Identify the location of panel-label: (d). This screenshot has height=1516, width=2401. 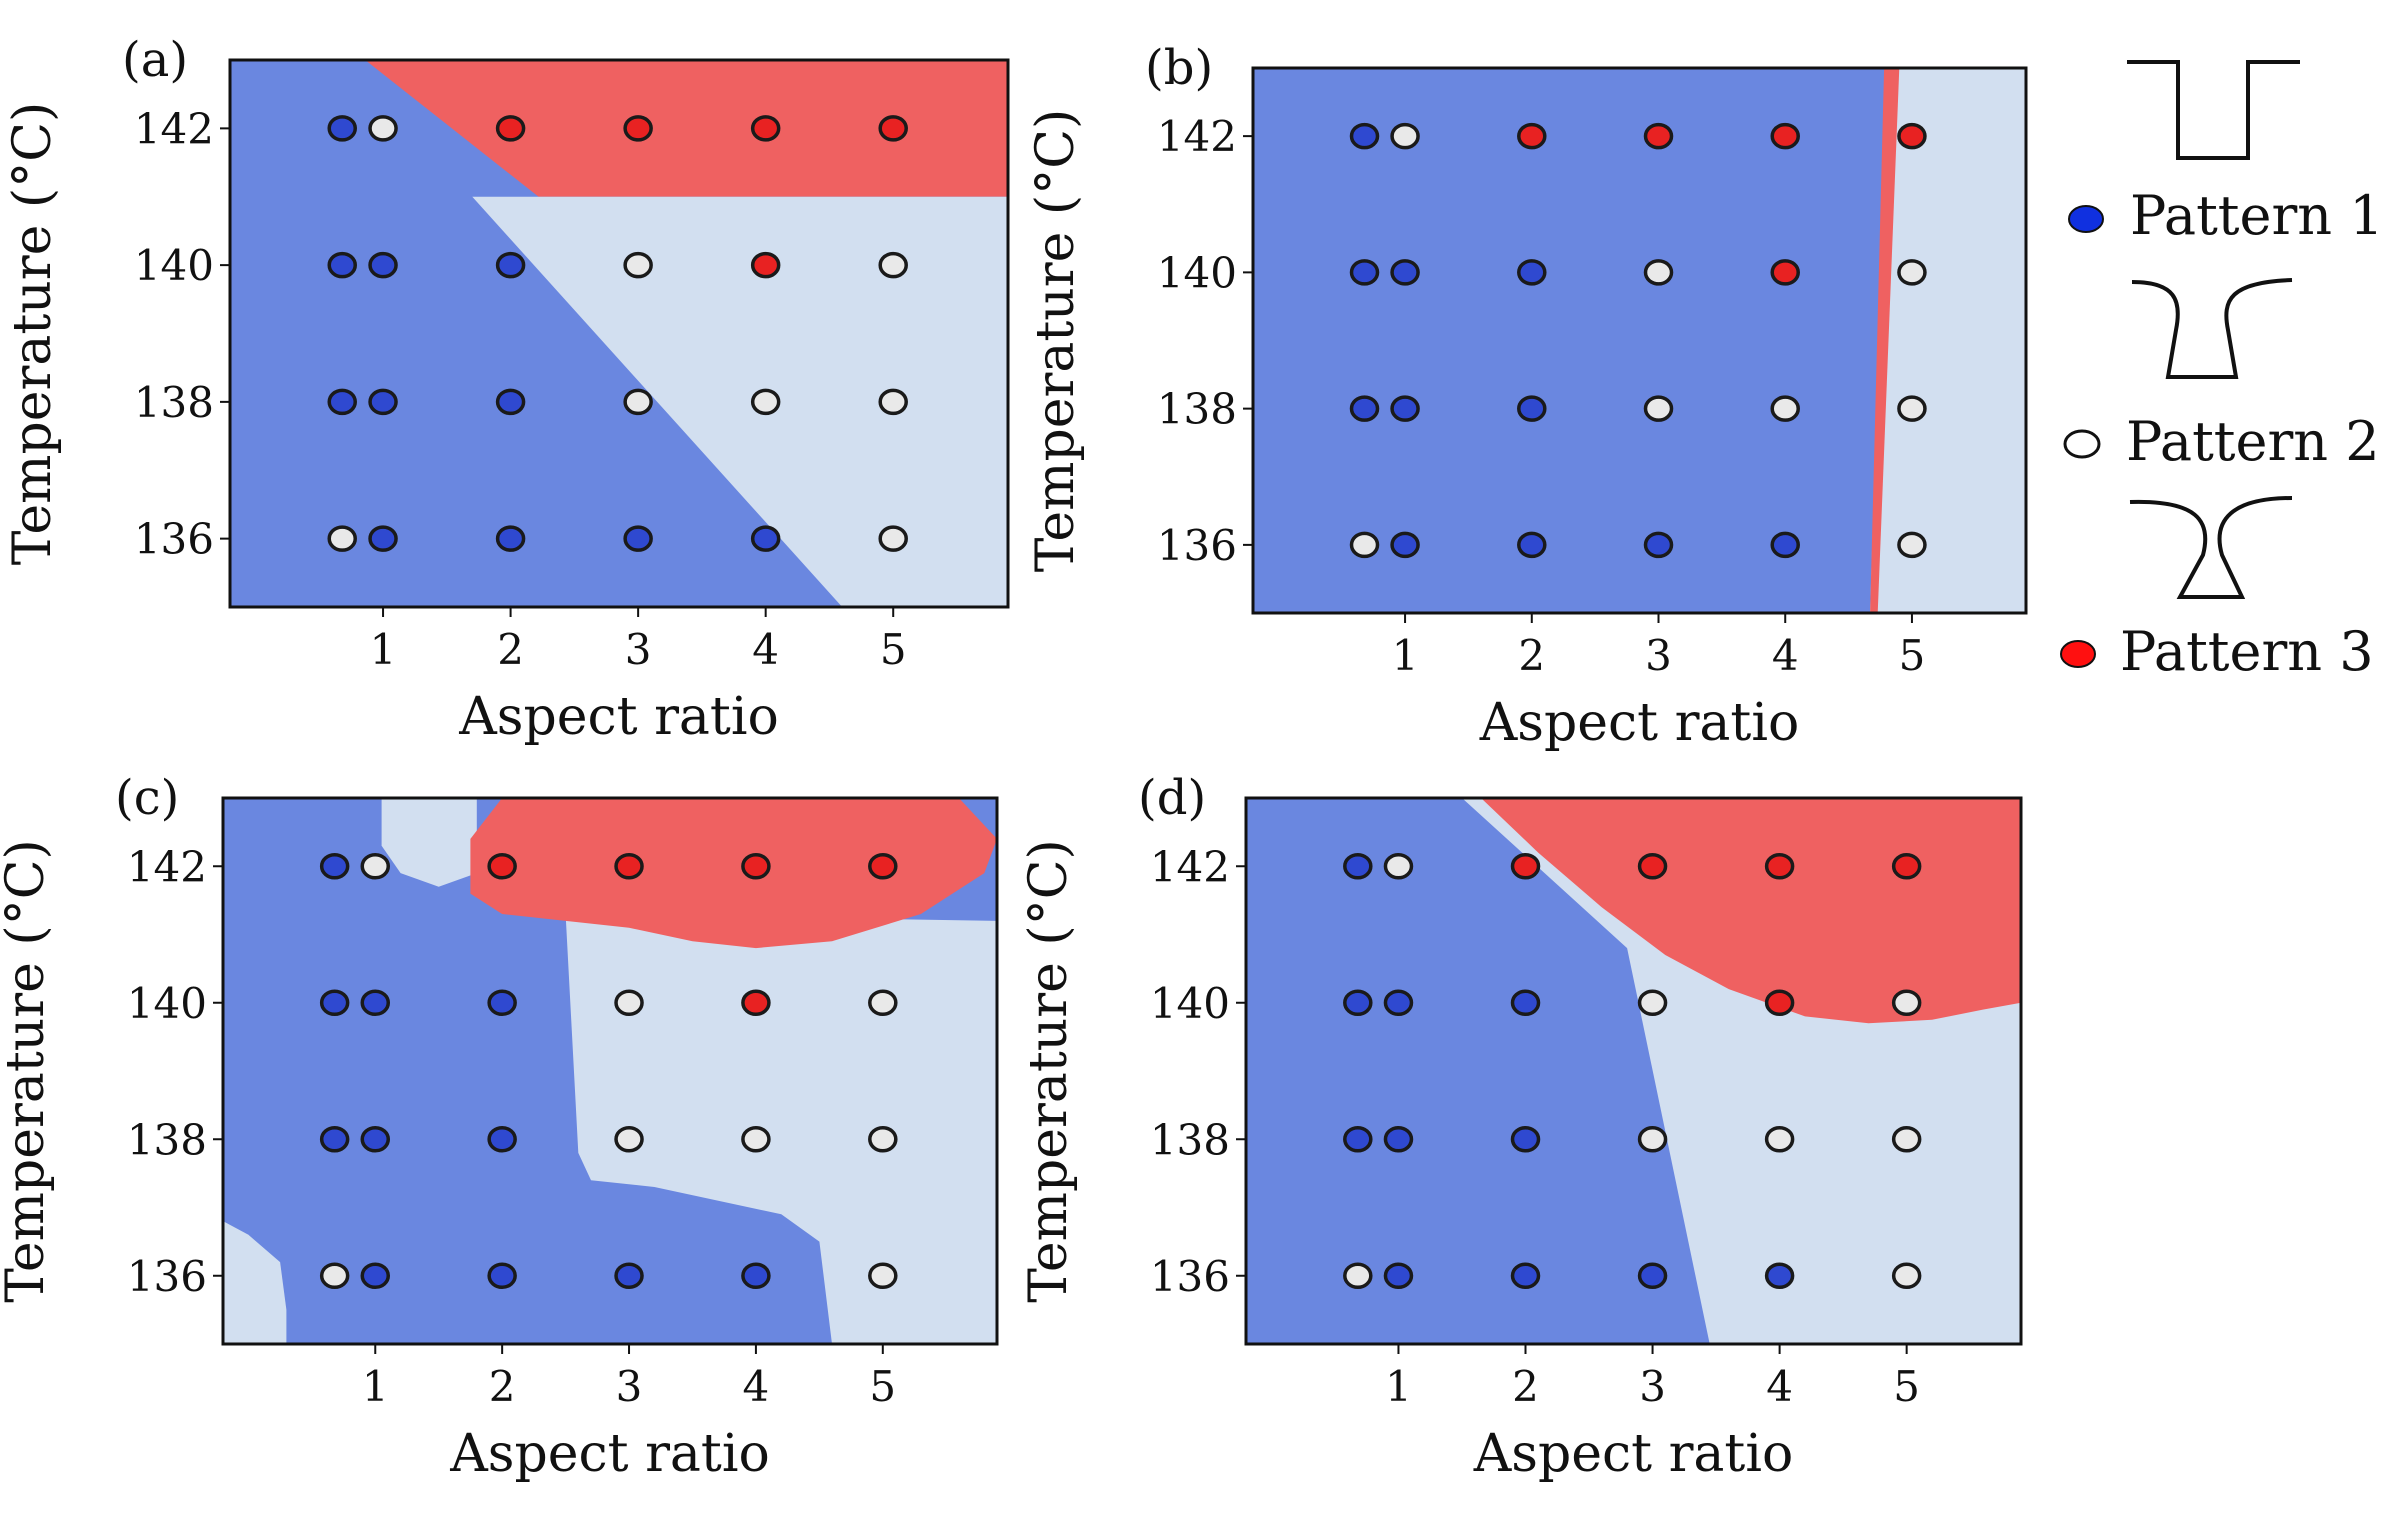
(1172, 798).